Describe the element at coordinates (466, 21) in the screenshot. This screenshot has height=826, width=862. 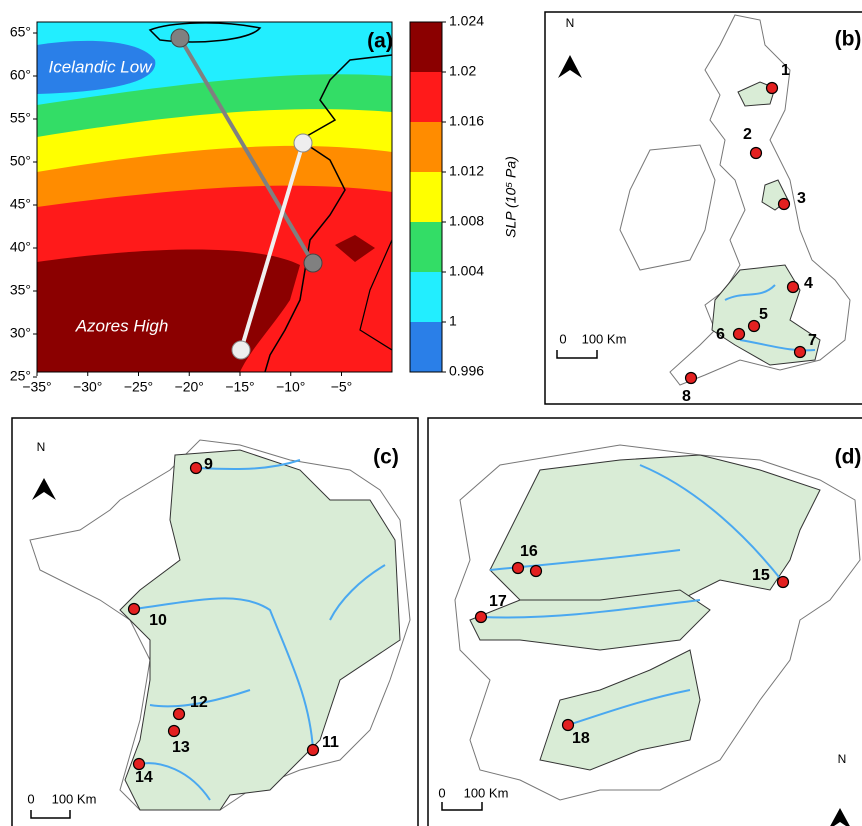
I see `colorbar-tick-label: 1.024` at that location.